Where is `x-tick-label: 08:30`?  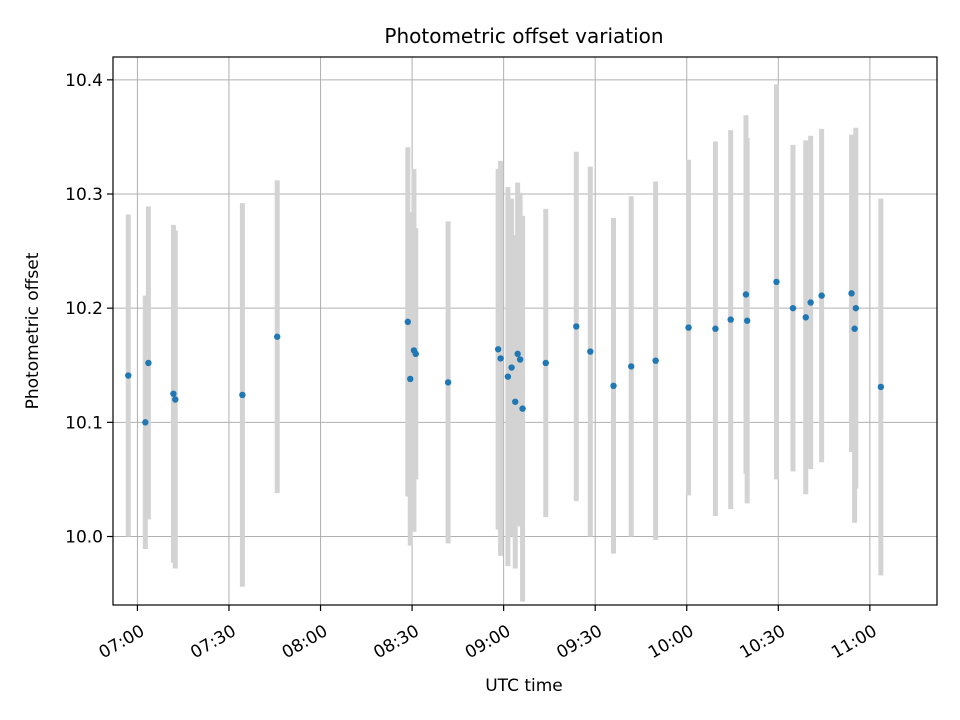
x-tick-label: 08:30 is located at coordinates (396, 642).